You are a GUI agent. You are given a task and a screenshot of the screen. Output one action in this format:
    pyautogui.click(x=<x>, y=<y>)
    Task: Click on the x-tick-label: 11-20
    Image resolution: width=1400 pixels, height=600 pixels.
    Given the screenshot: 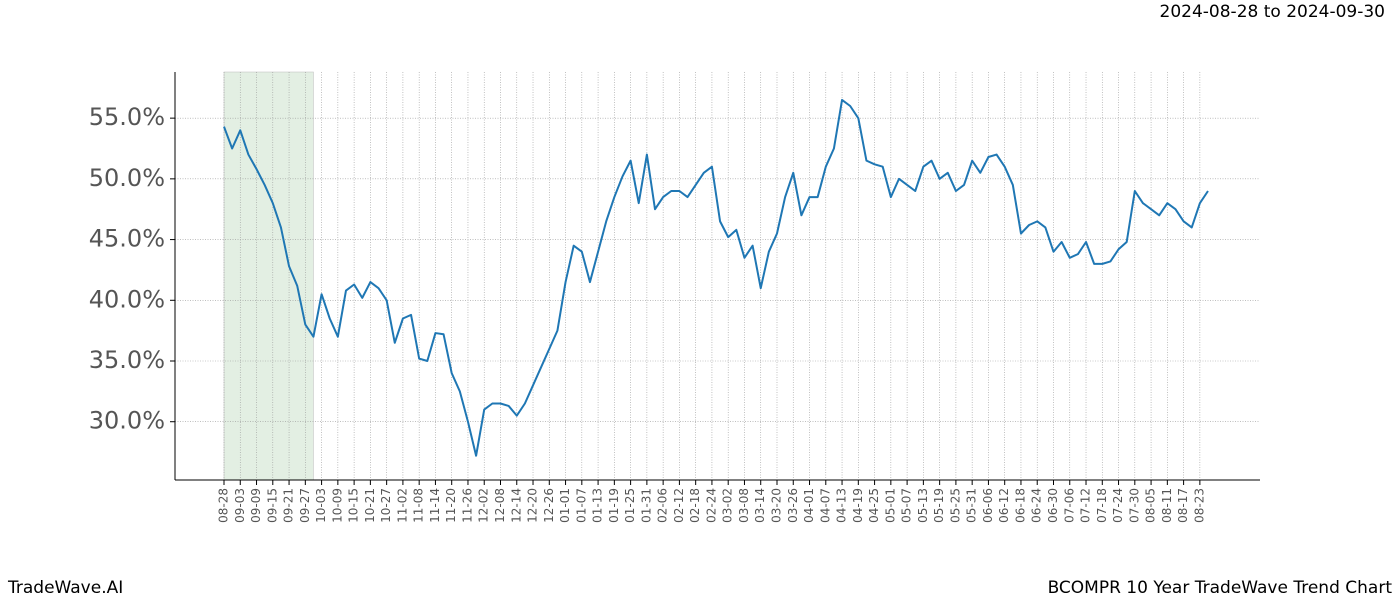 What is the action you would take?
    pyautogui.click(x=451, y=505)
    